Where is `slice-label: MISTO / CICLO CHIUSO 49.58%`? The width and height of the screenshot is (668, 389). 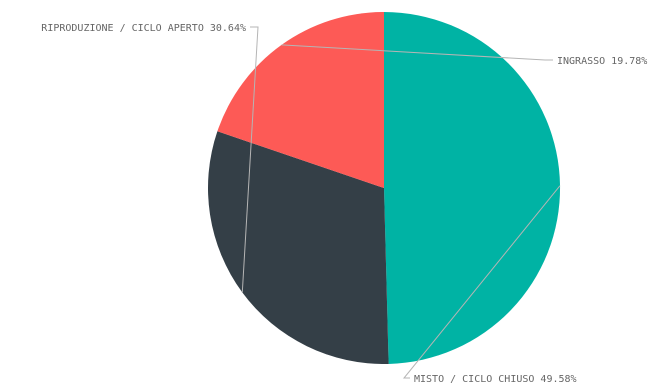
slice-label: MISTO / CICLO CHIUSO 49.58% is located at coordinates (495, 379).